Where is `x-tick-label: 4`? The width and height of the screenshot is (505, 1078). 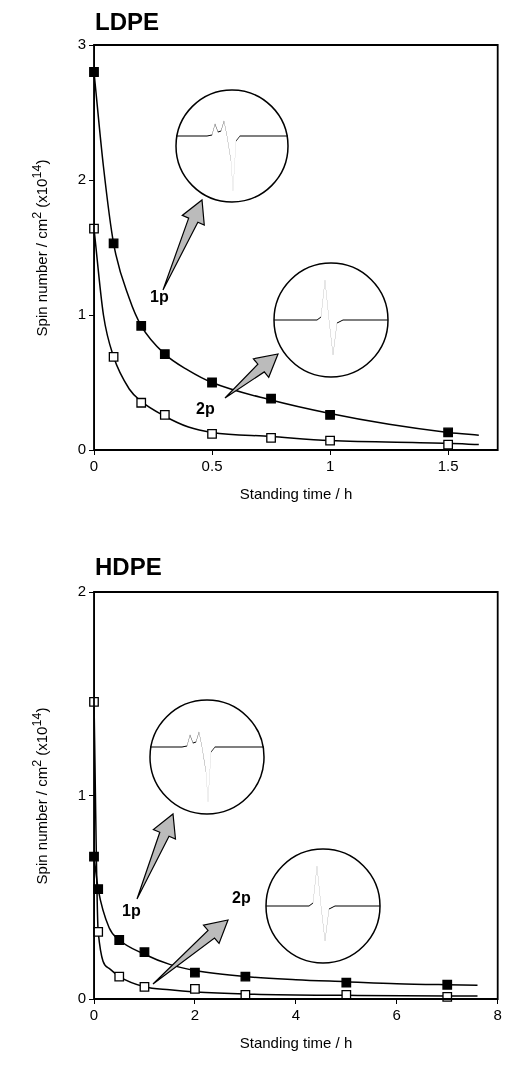 x-tick-label: 4 is located at coordinates (296, 1015).